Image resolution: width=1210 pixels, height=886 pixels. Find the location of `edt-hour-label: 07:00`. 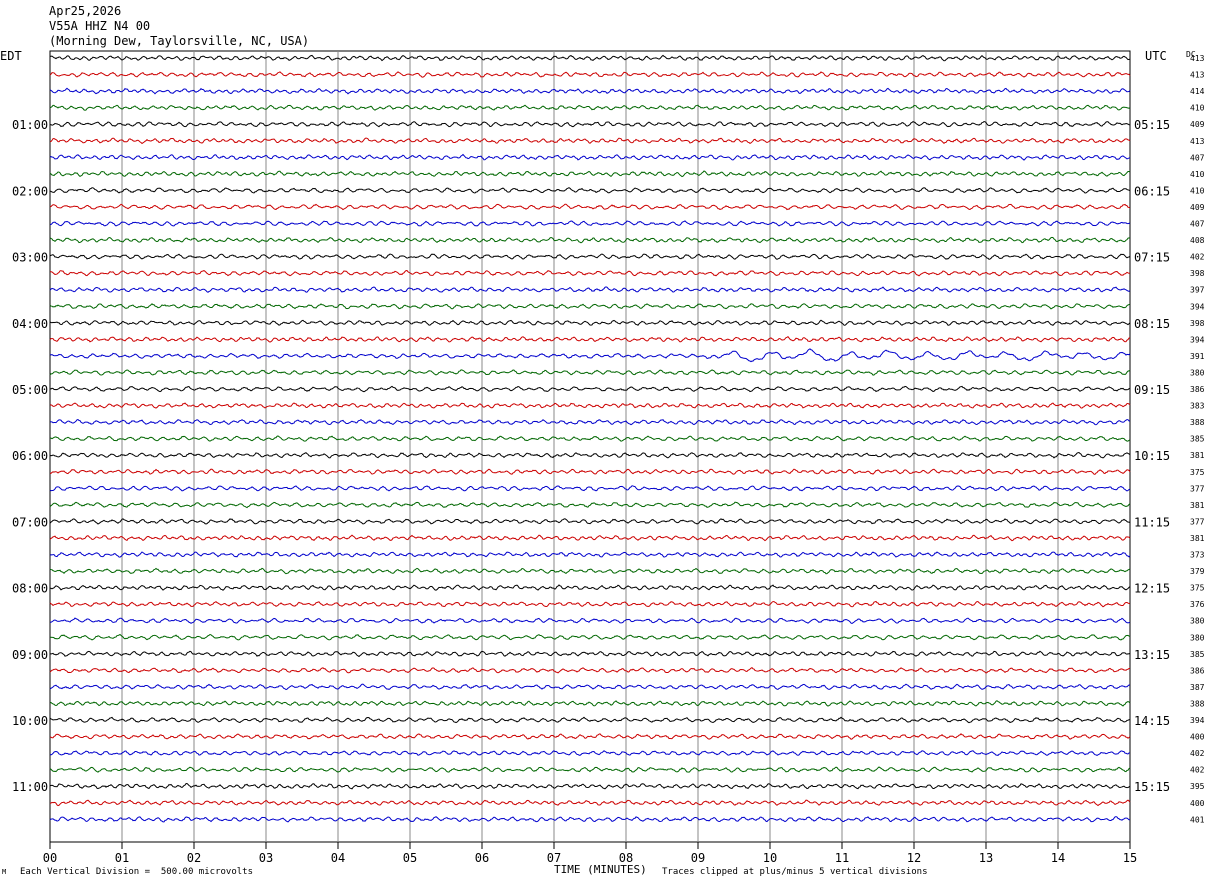

edt-hour-label: 07:00 is located at coordinates (30, 522).